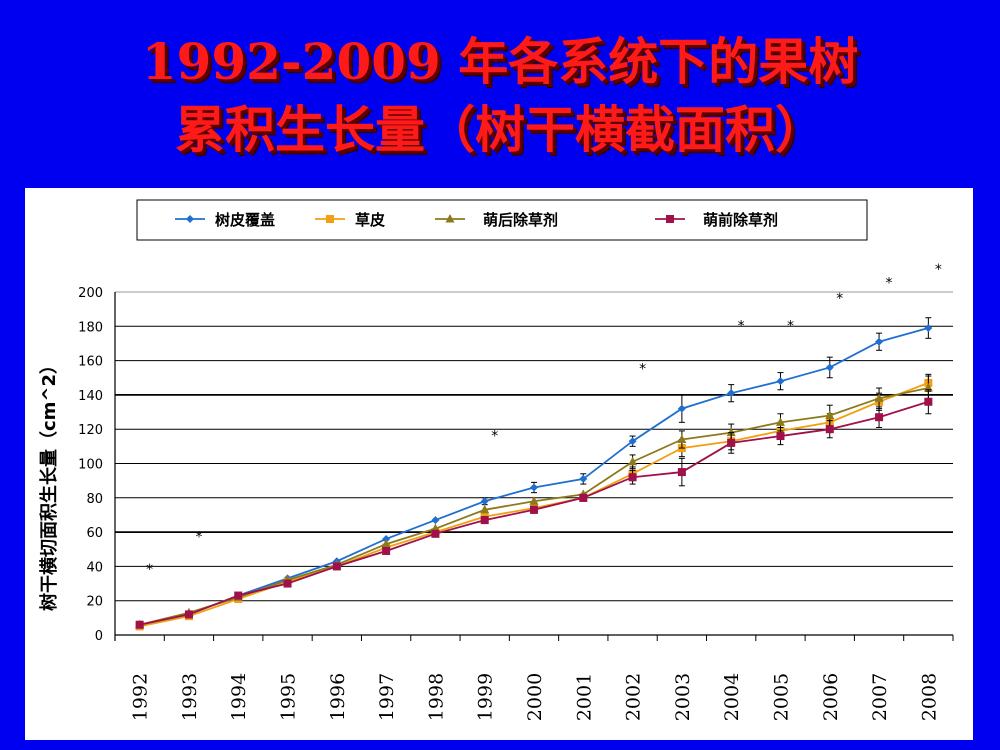 The image size is (1000, 750). What do you see at coordinates (239, 697) in the screenshot?
I see `x-tick-label: 1994` at bounding box center [239, 697].